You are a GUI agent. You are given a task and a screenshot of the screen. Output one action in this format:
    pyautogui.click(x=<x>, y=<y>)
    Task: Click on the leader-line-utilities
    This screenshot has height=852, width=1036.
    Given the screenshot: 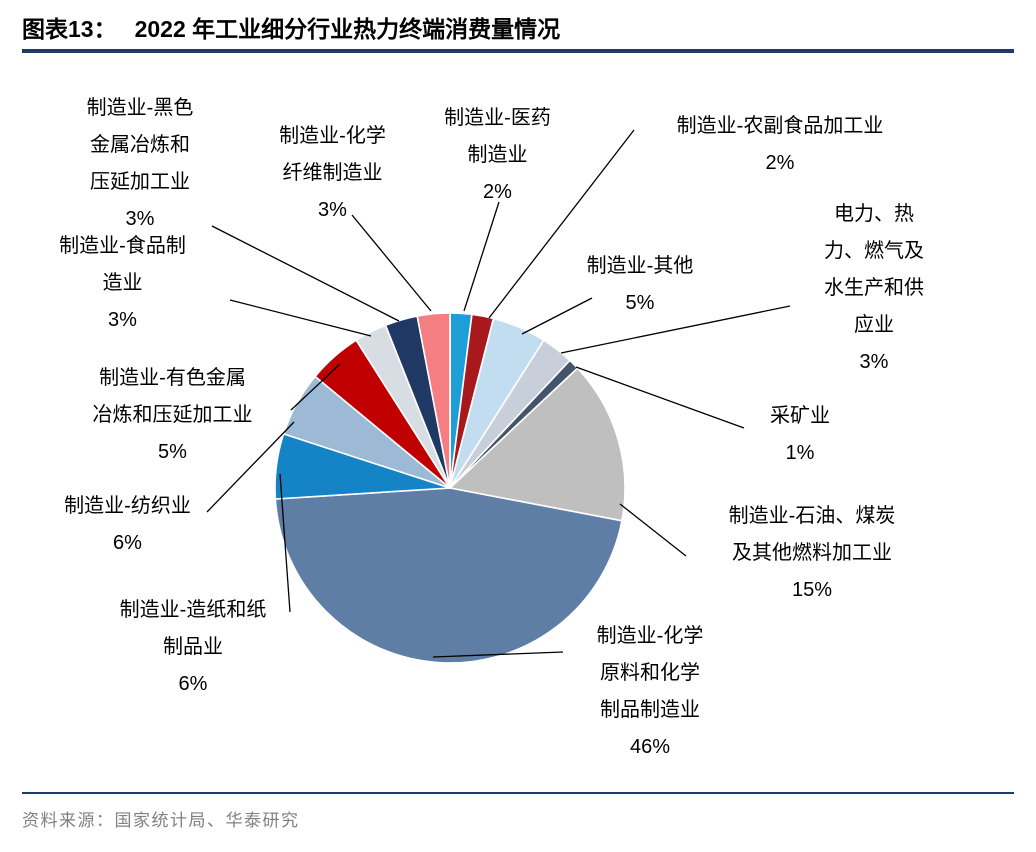 What is the action you would take?
    pyautogui.click(x=675, y=329)
    